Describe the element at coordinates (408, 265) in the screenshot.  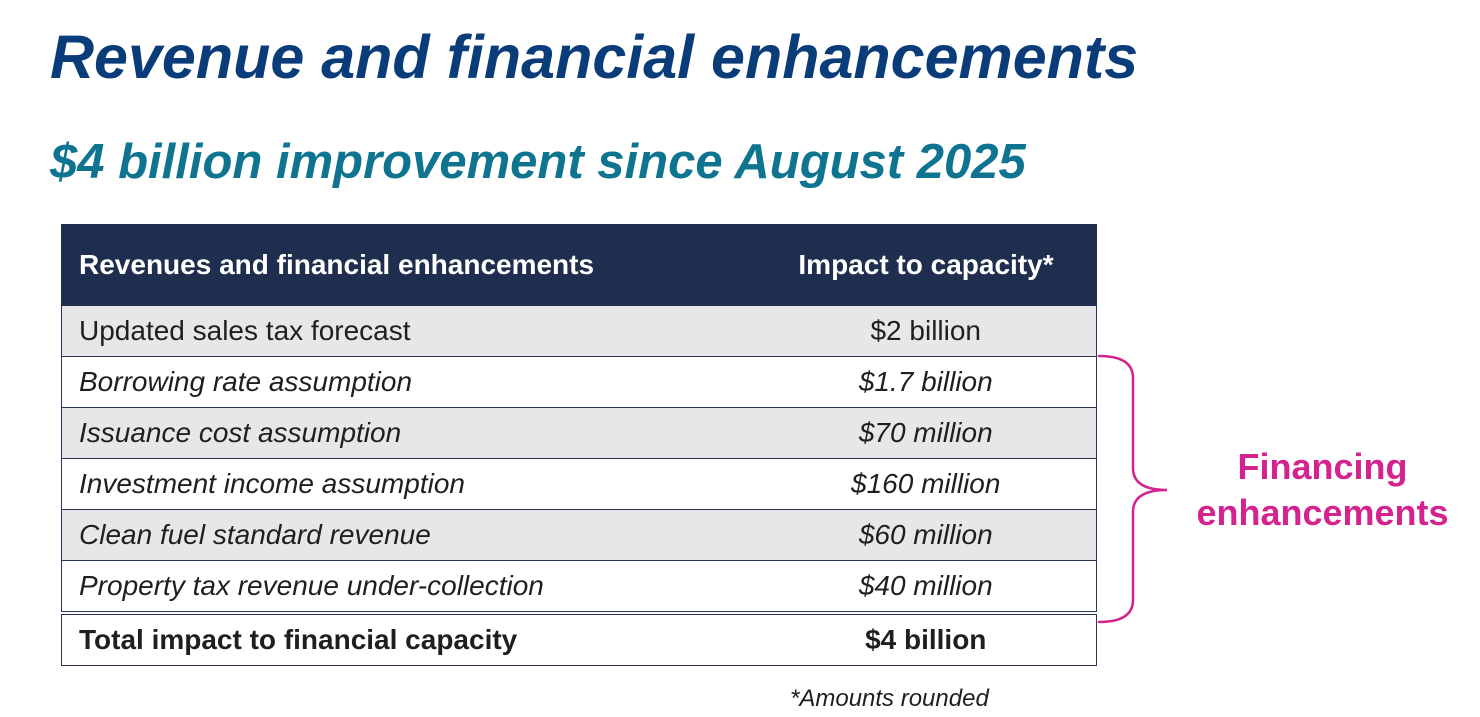
I see `column-header-item: Revenues and financial enhancements` at that location.